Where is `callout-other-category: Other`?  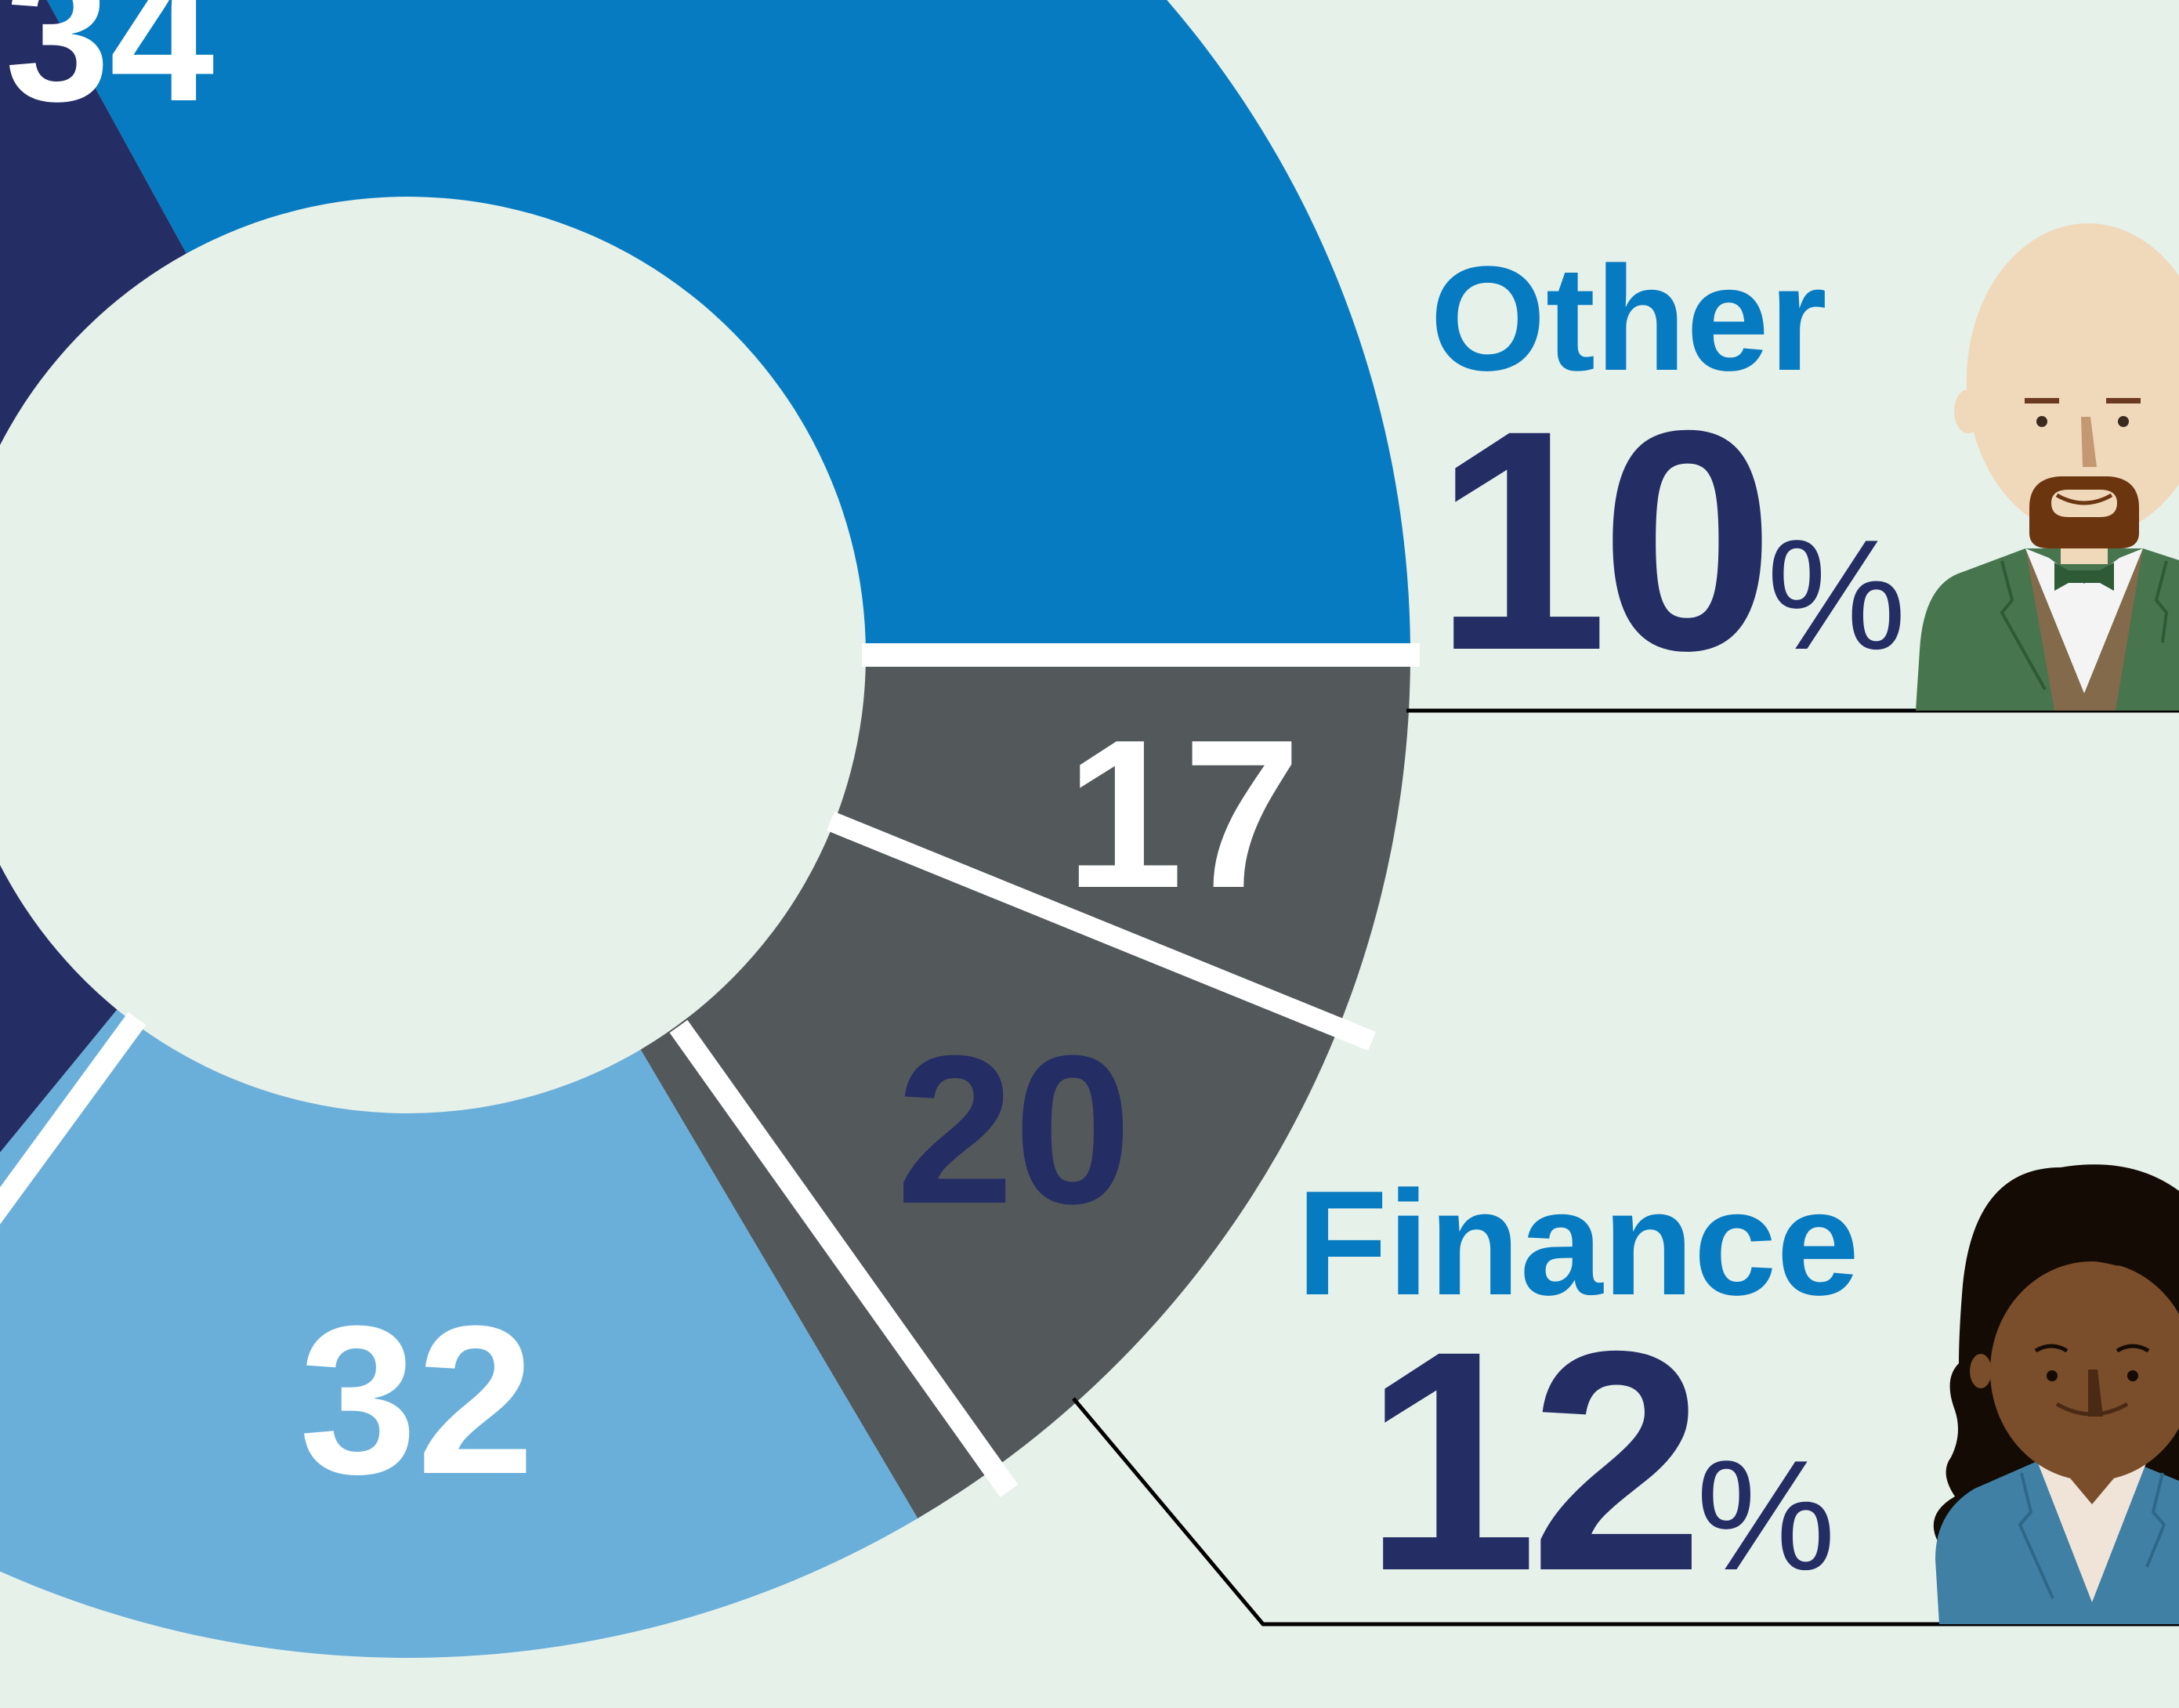
callout-other-category: Other is located at coordinates (1628, 319).